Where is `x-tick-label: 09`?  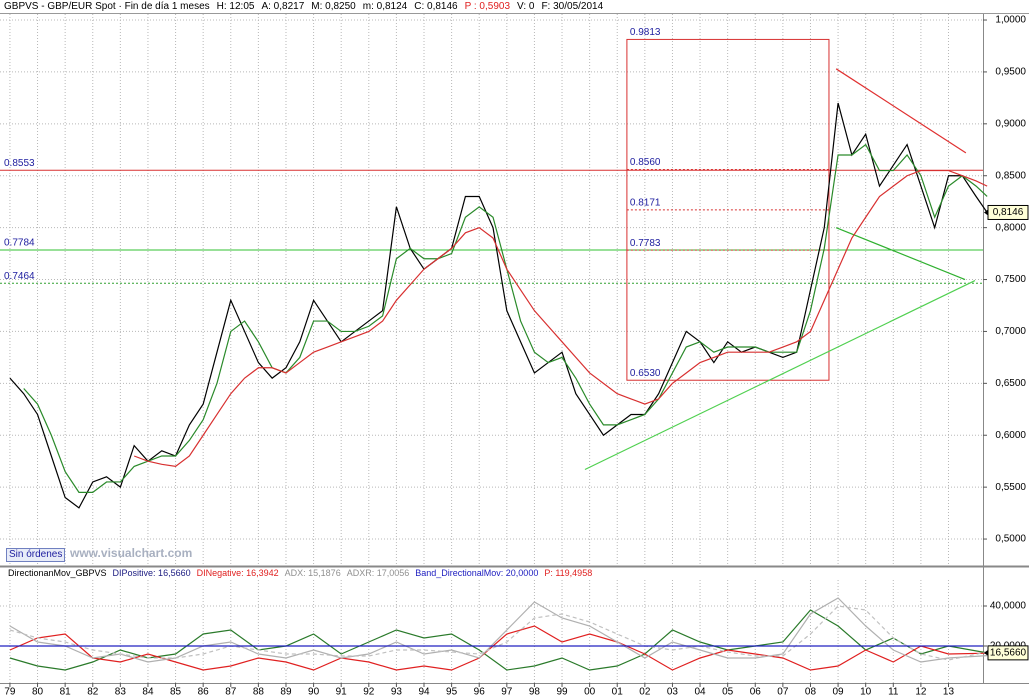 x-tick-label: 09 is located at coordinates (839, 692).